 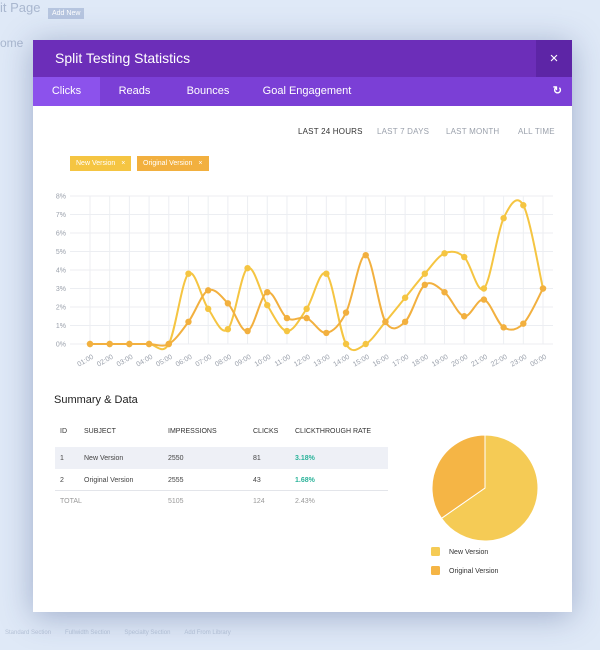 What do you see at coordinates (62, 458) in the screenshot?
I see `table-cell: 1` at bounding box center [62, 458].